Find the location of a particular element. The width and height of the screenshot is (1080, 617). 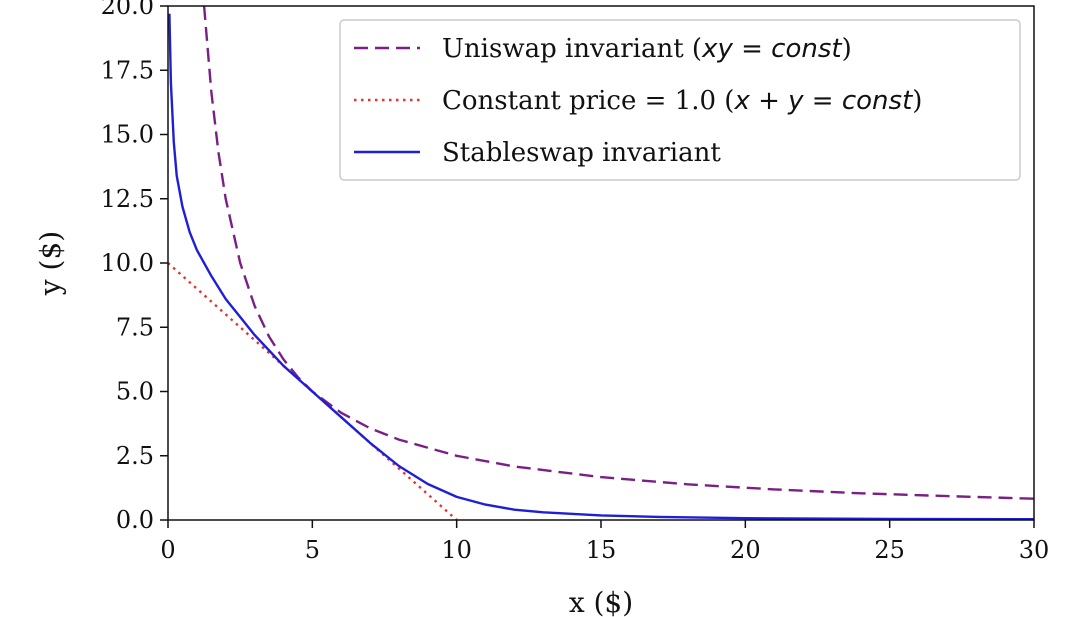

y-tick-label: 0.0 is located at coordinates (135, 520).